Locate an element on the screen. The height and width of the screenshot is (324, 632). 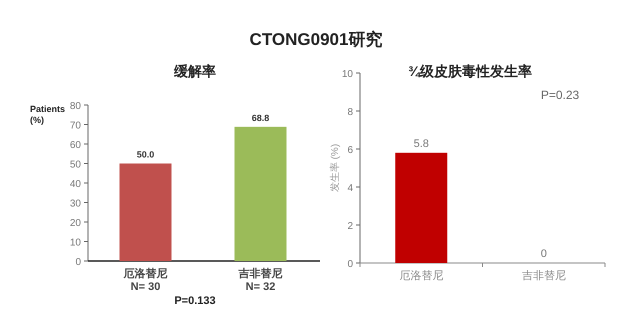
annotation: P=0.23 is located at coordinates (560, 95).